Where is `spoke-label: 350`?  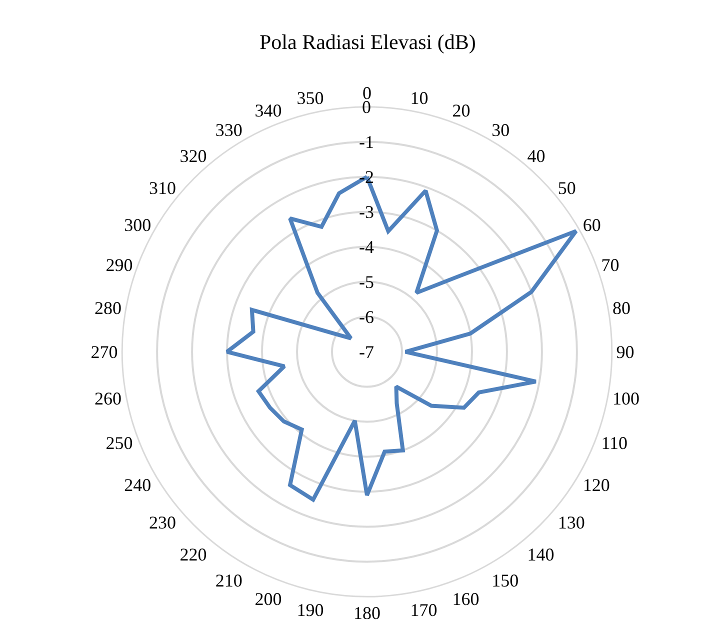 spoke-label: 350 is located at coordinates (310, 98).